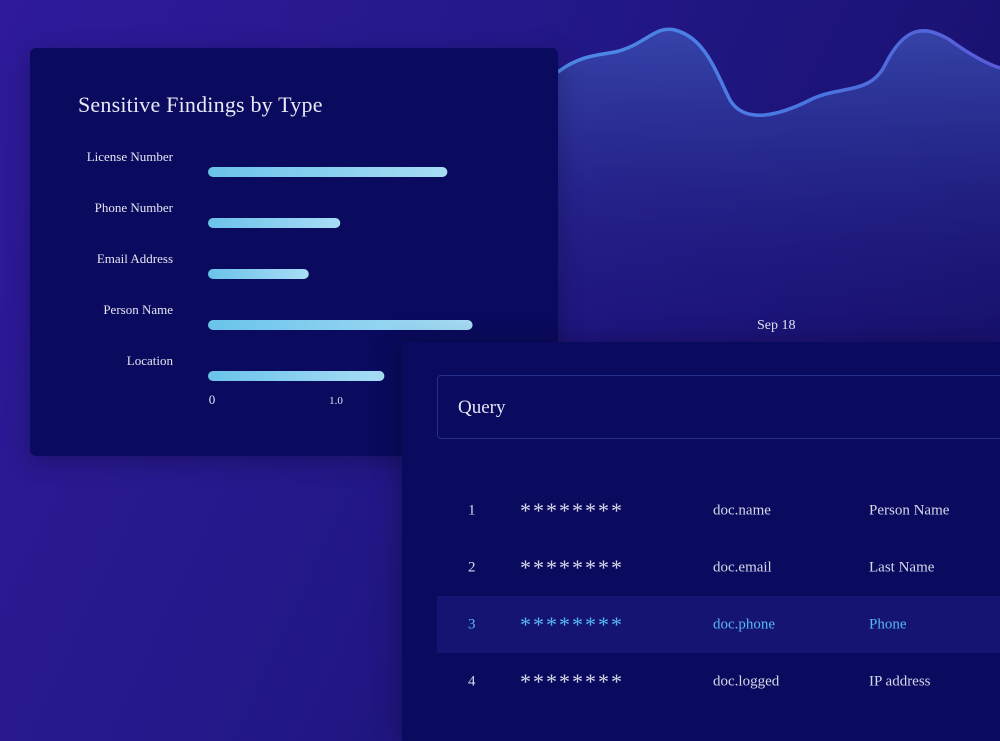 The image size is (1000, 741). What do you see at coordinates (472, 681) in the screenshot?
I see `row-number: 4` at bounding box center [472, 681].